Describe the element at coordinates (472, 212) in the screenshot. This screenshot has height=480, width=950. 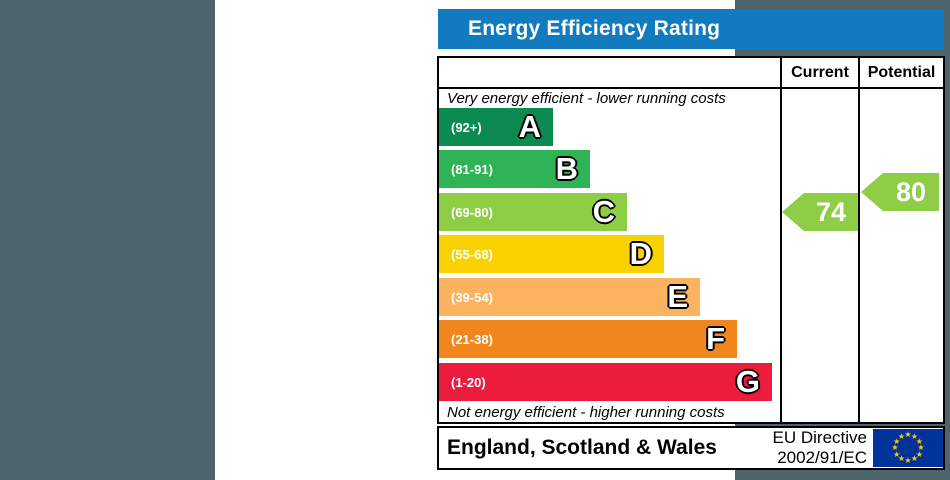
I see `band-range-label: (69-80)` at that location.